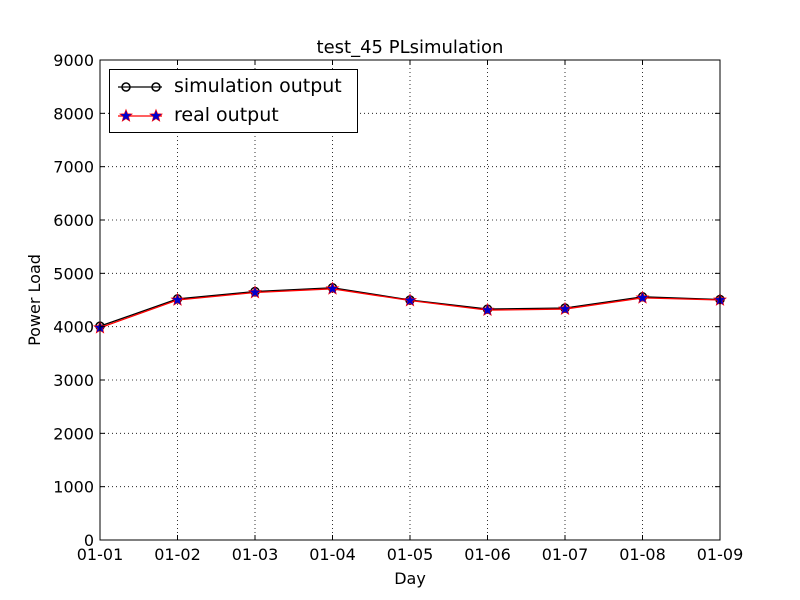  What do you see at coordinates (73, 113) in the screenshot?
I see `y-tick-label: 8000` at bounding box center [73, 113].